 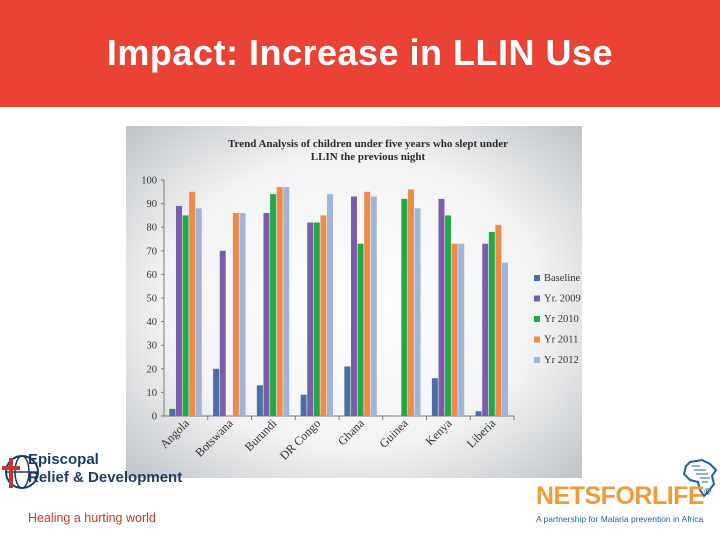 I want to click on bar-yr-2012-ghana, so click(x=373, y=306).